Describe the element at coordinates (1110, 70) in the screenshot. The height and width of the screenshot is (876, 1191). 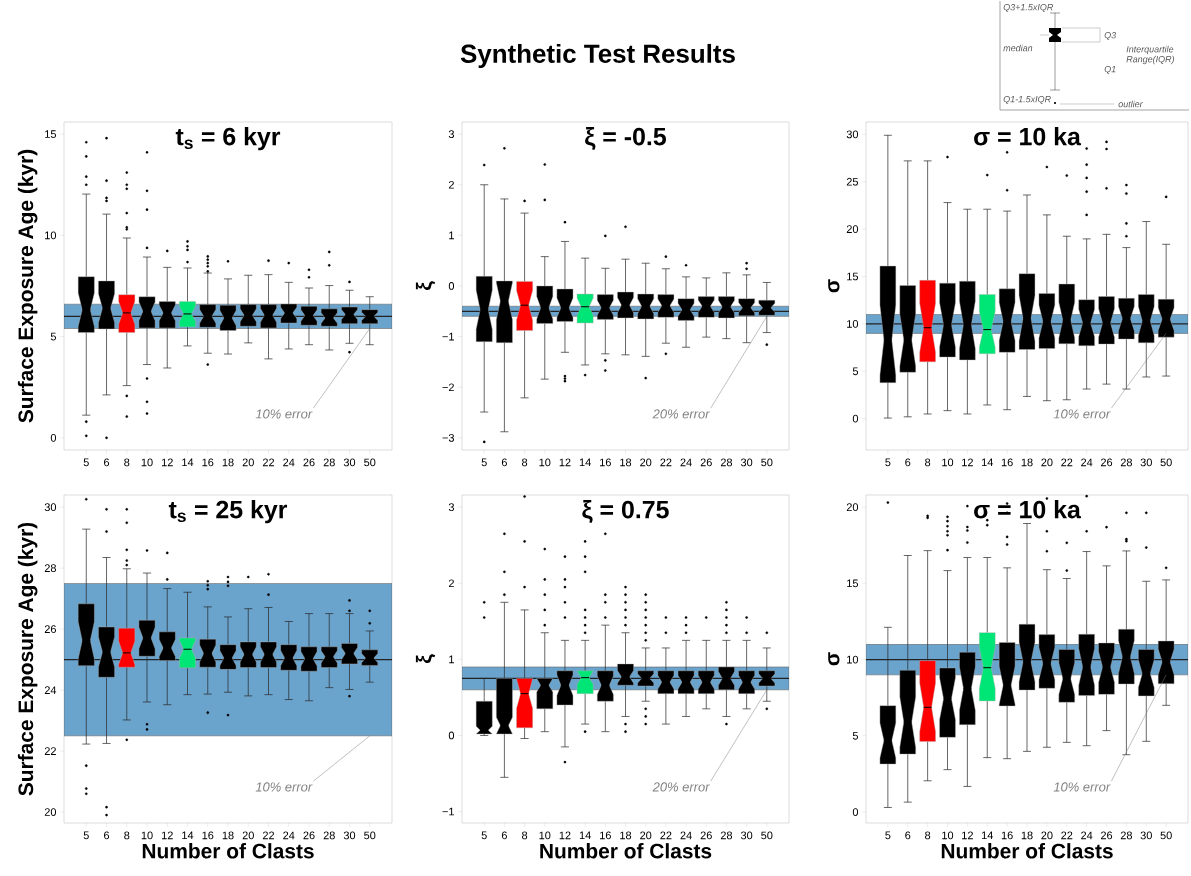
I see `text: Q1` at that location.